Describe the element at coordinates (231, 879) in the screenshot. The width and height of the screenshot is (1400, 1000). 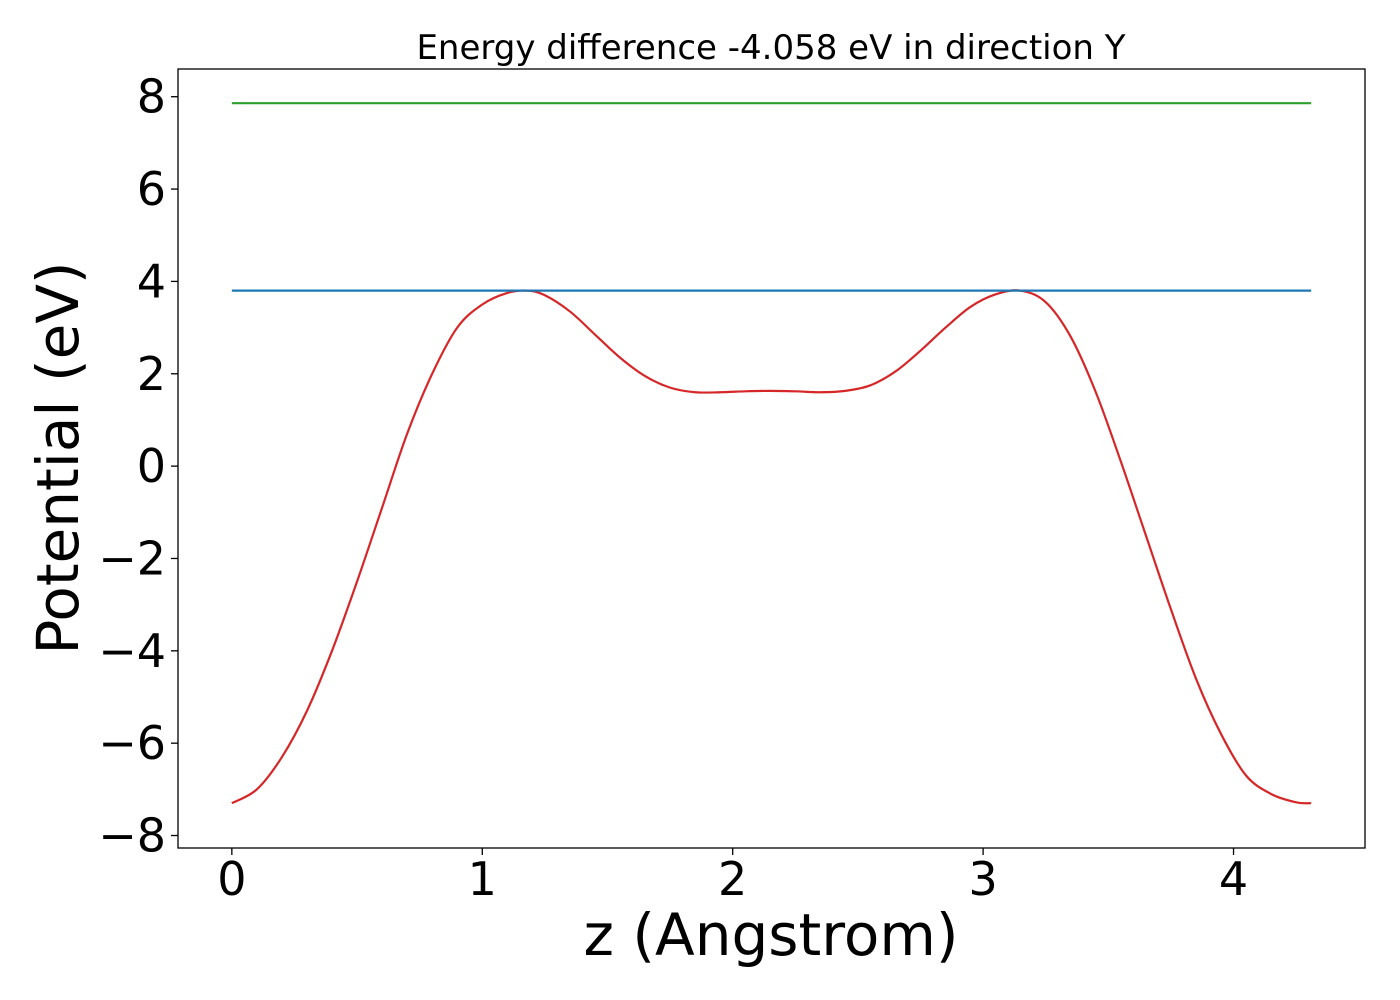
I see `x-tick-label: 0` at that location.